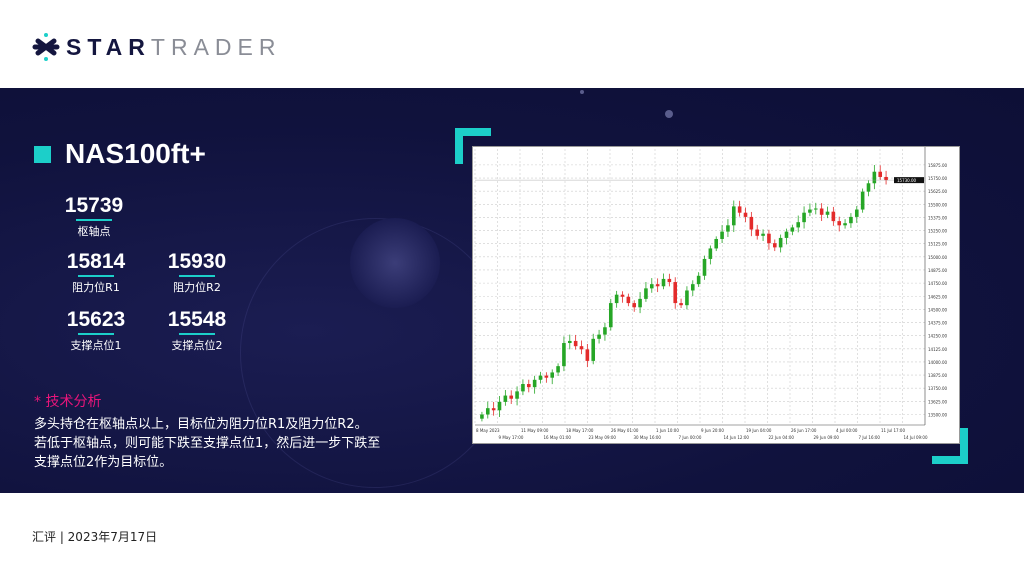 The image size is (1024, 576). I want to click on x-tick-label: 22 Jun 04:00, so click(782, 437).